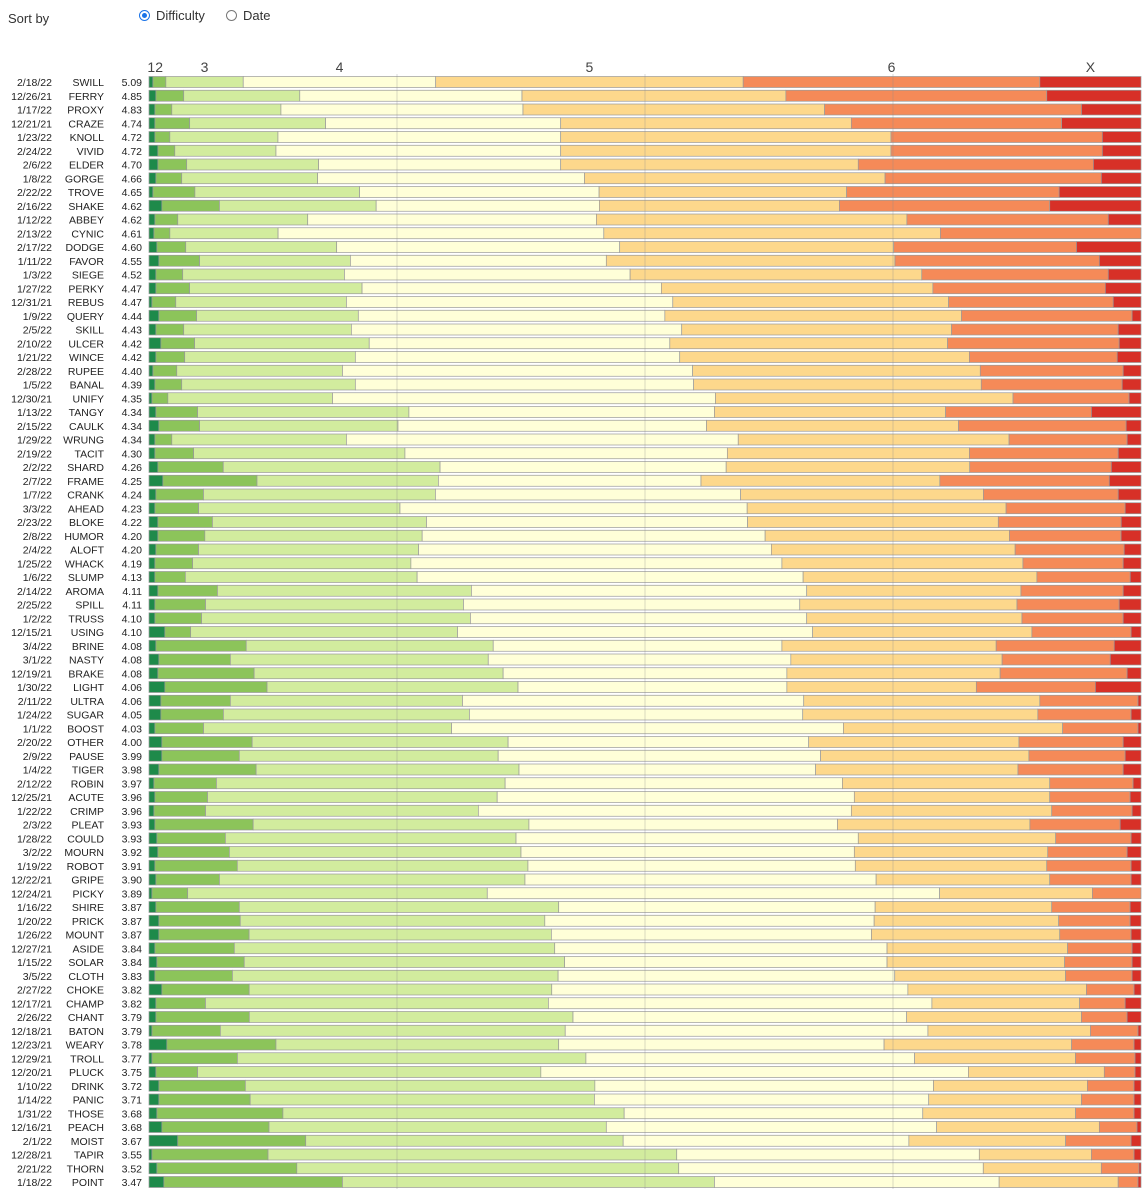 Image resolution: width=1146 pixels, height=1200 pixels. I want to click on row-word: CAULK, so click(86, 427).